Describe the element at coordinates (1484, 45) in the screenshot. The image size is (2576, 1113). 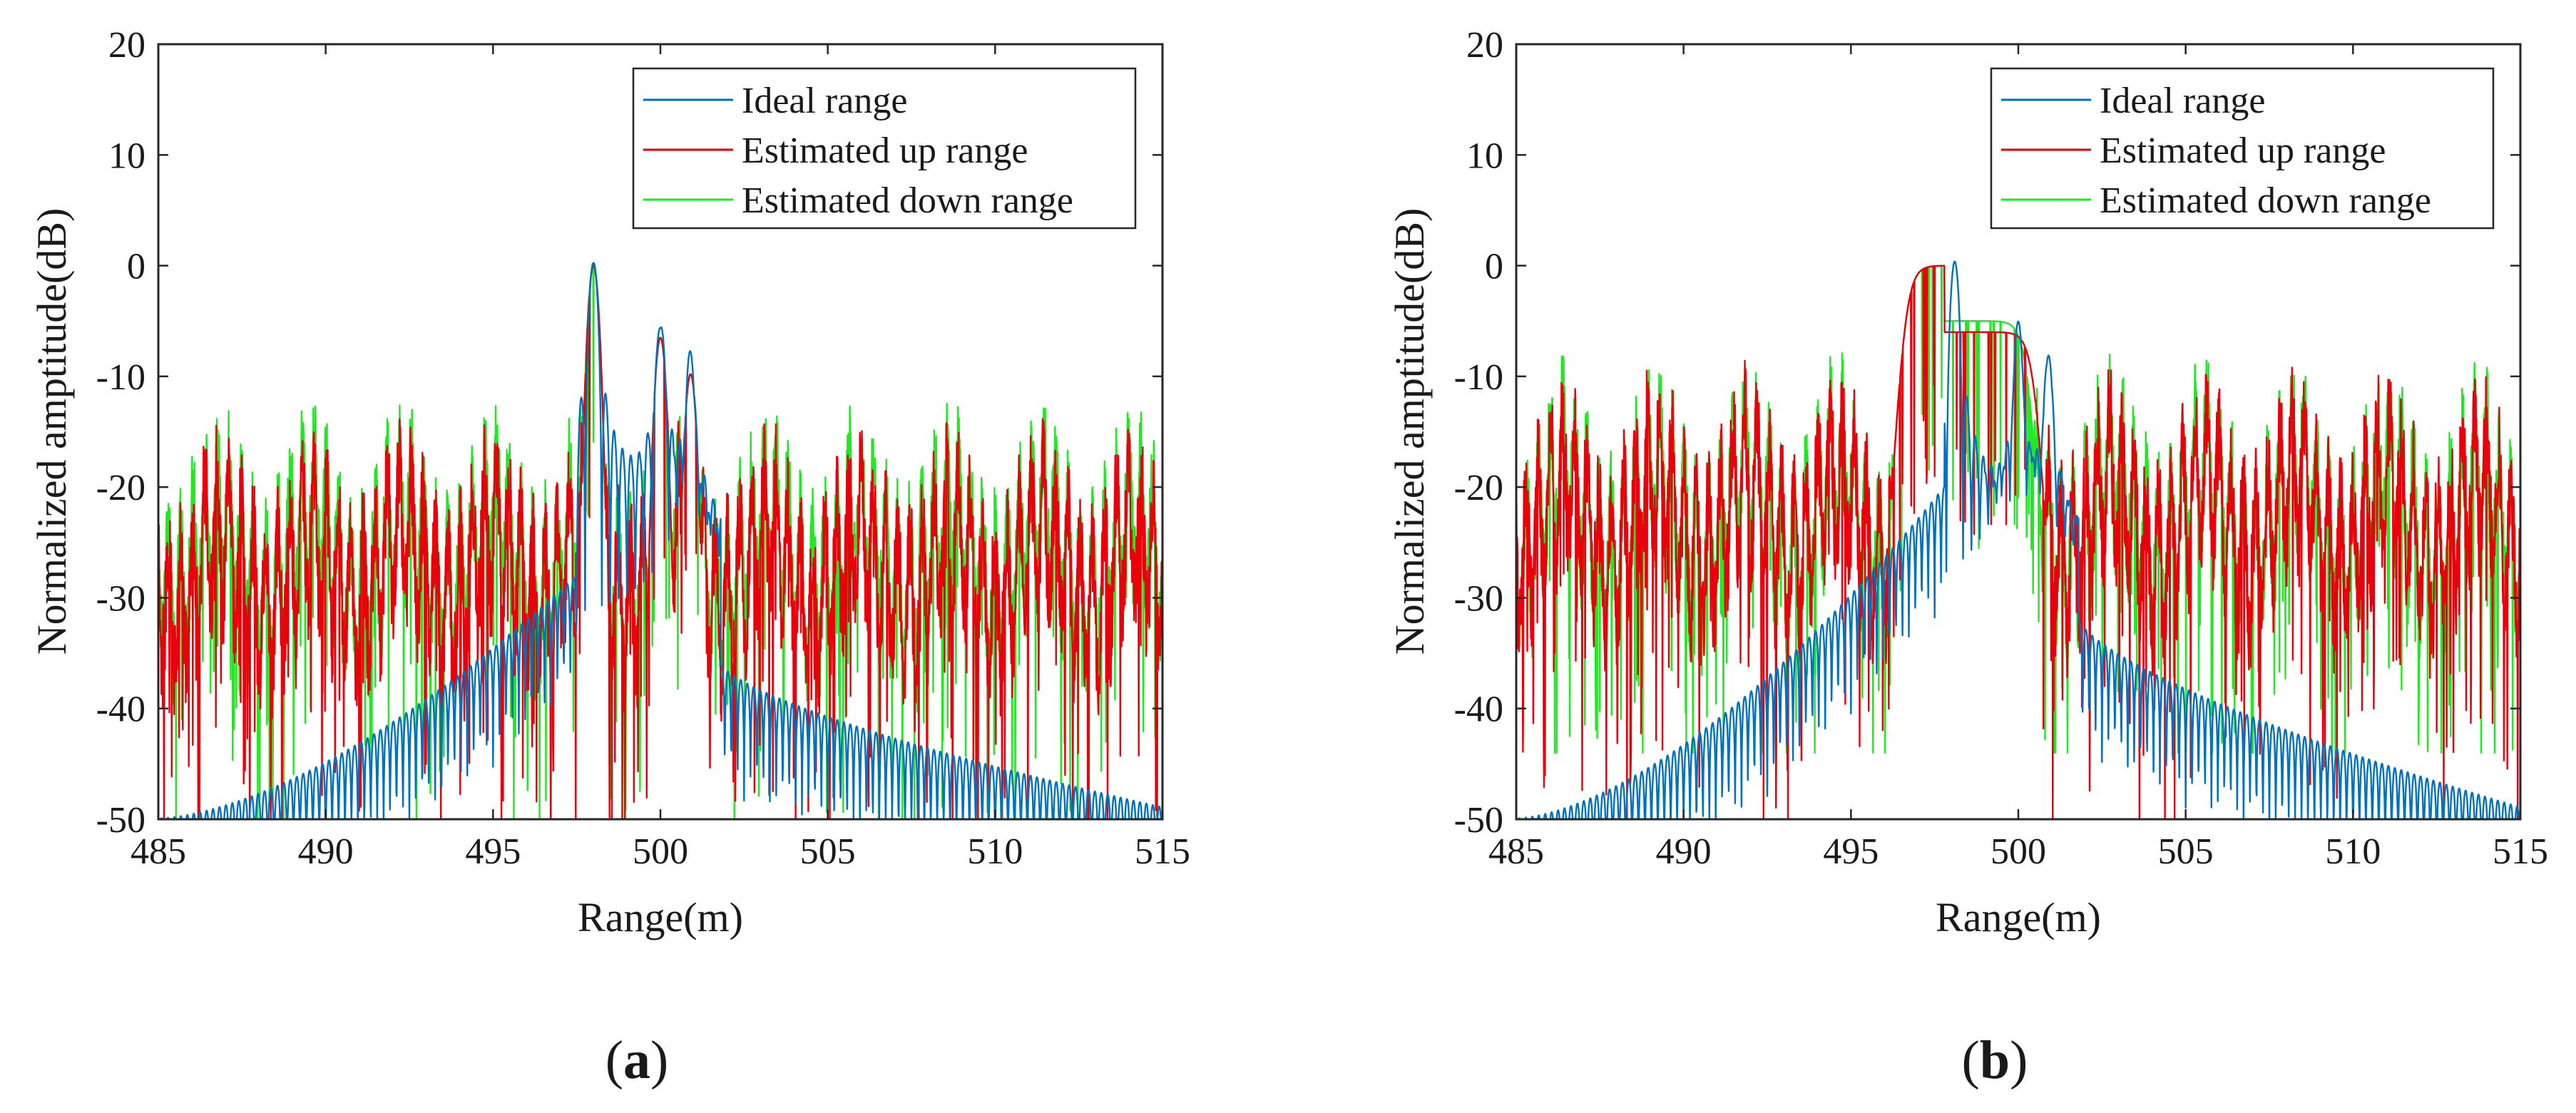
I see `y-tick-label-b-0: 20` at that location.